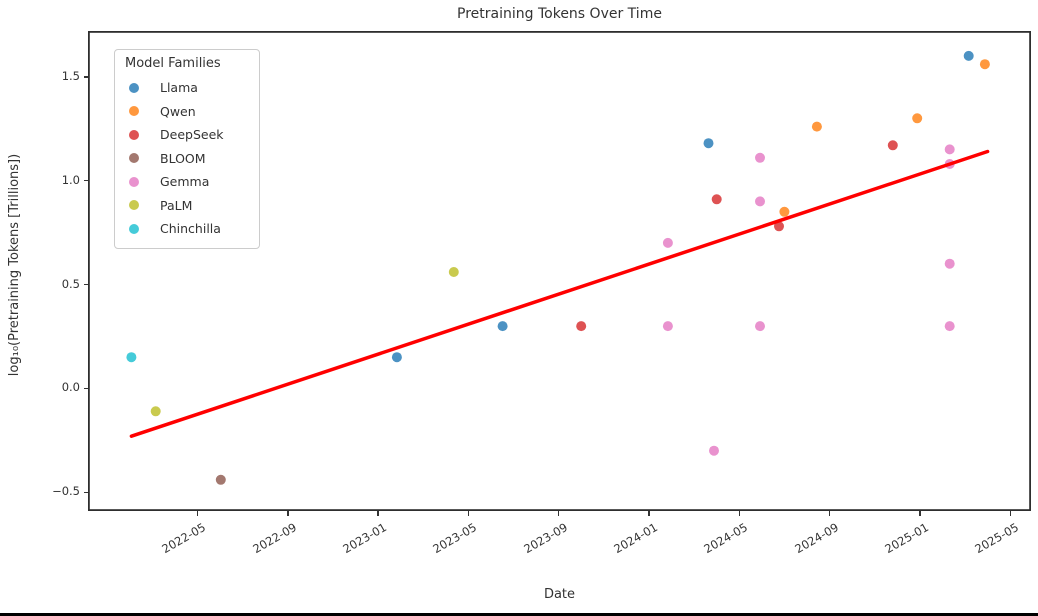 The height and width of the screenshot is (616, 1038). Describe the element at coordinates (66, 491) in the screenshot. I see `y-tick-label: −0.5` at that location.